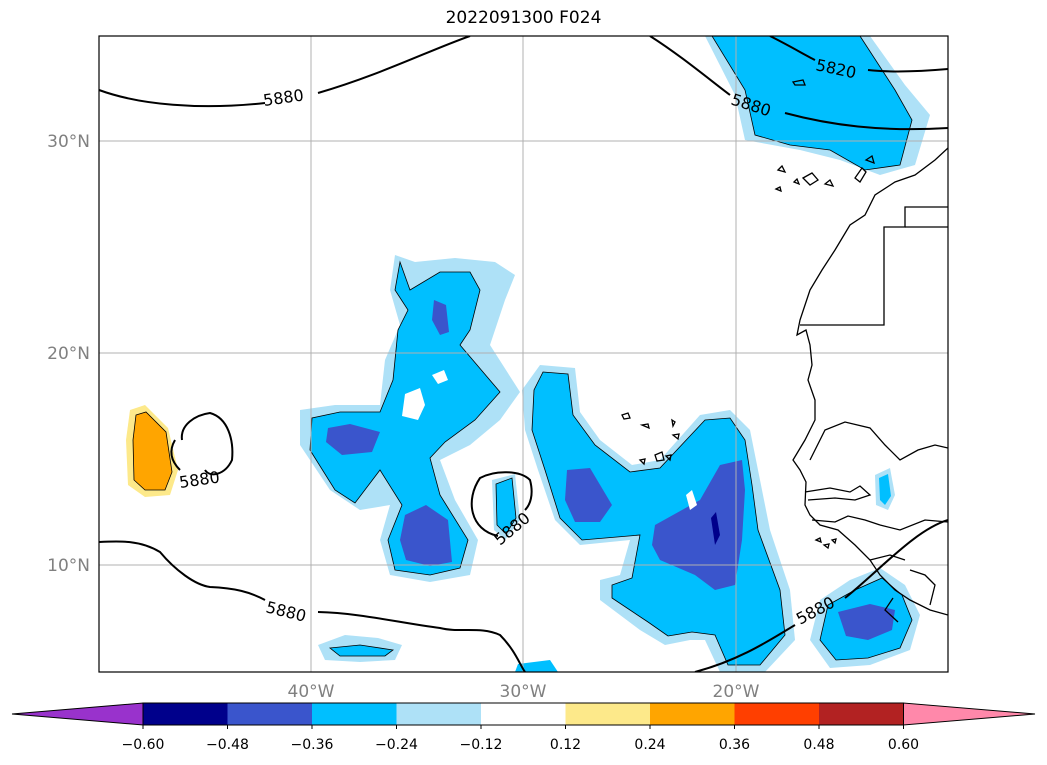 The height and width of the screenshot is (765, 1047). I want to click on map-title: 2022091300 F024, so click(523, 18).